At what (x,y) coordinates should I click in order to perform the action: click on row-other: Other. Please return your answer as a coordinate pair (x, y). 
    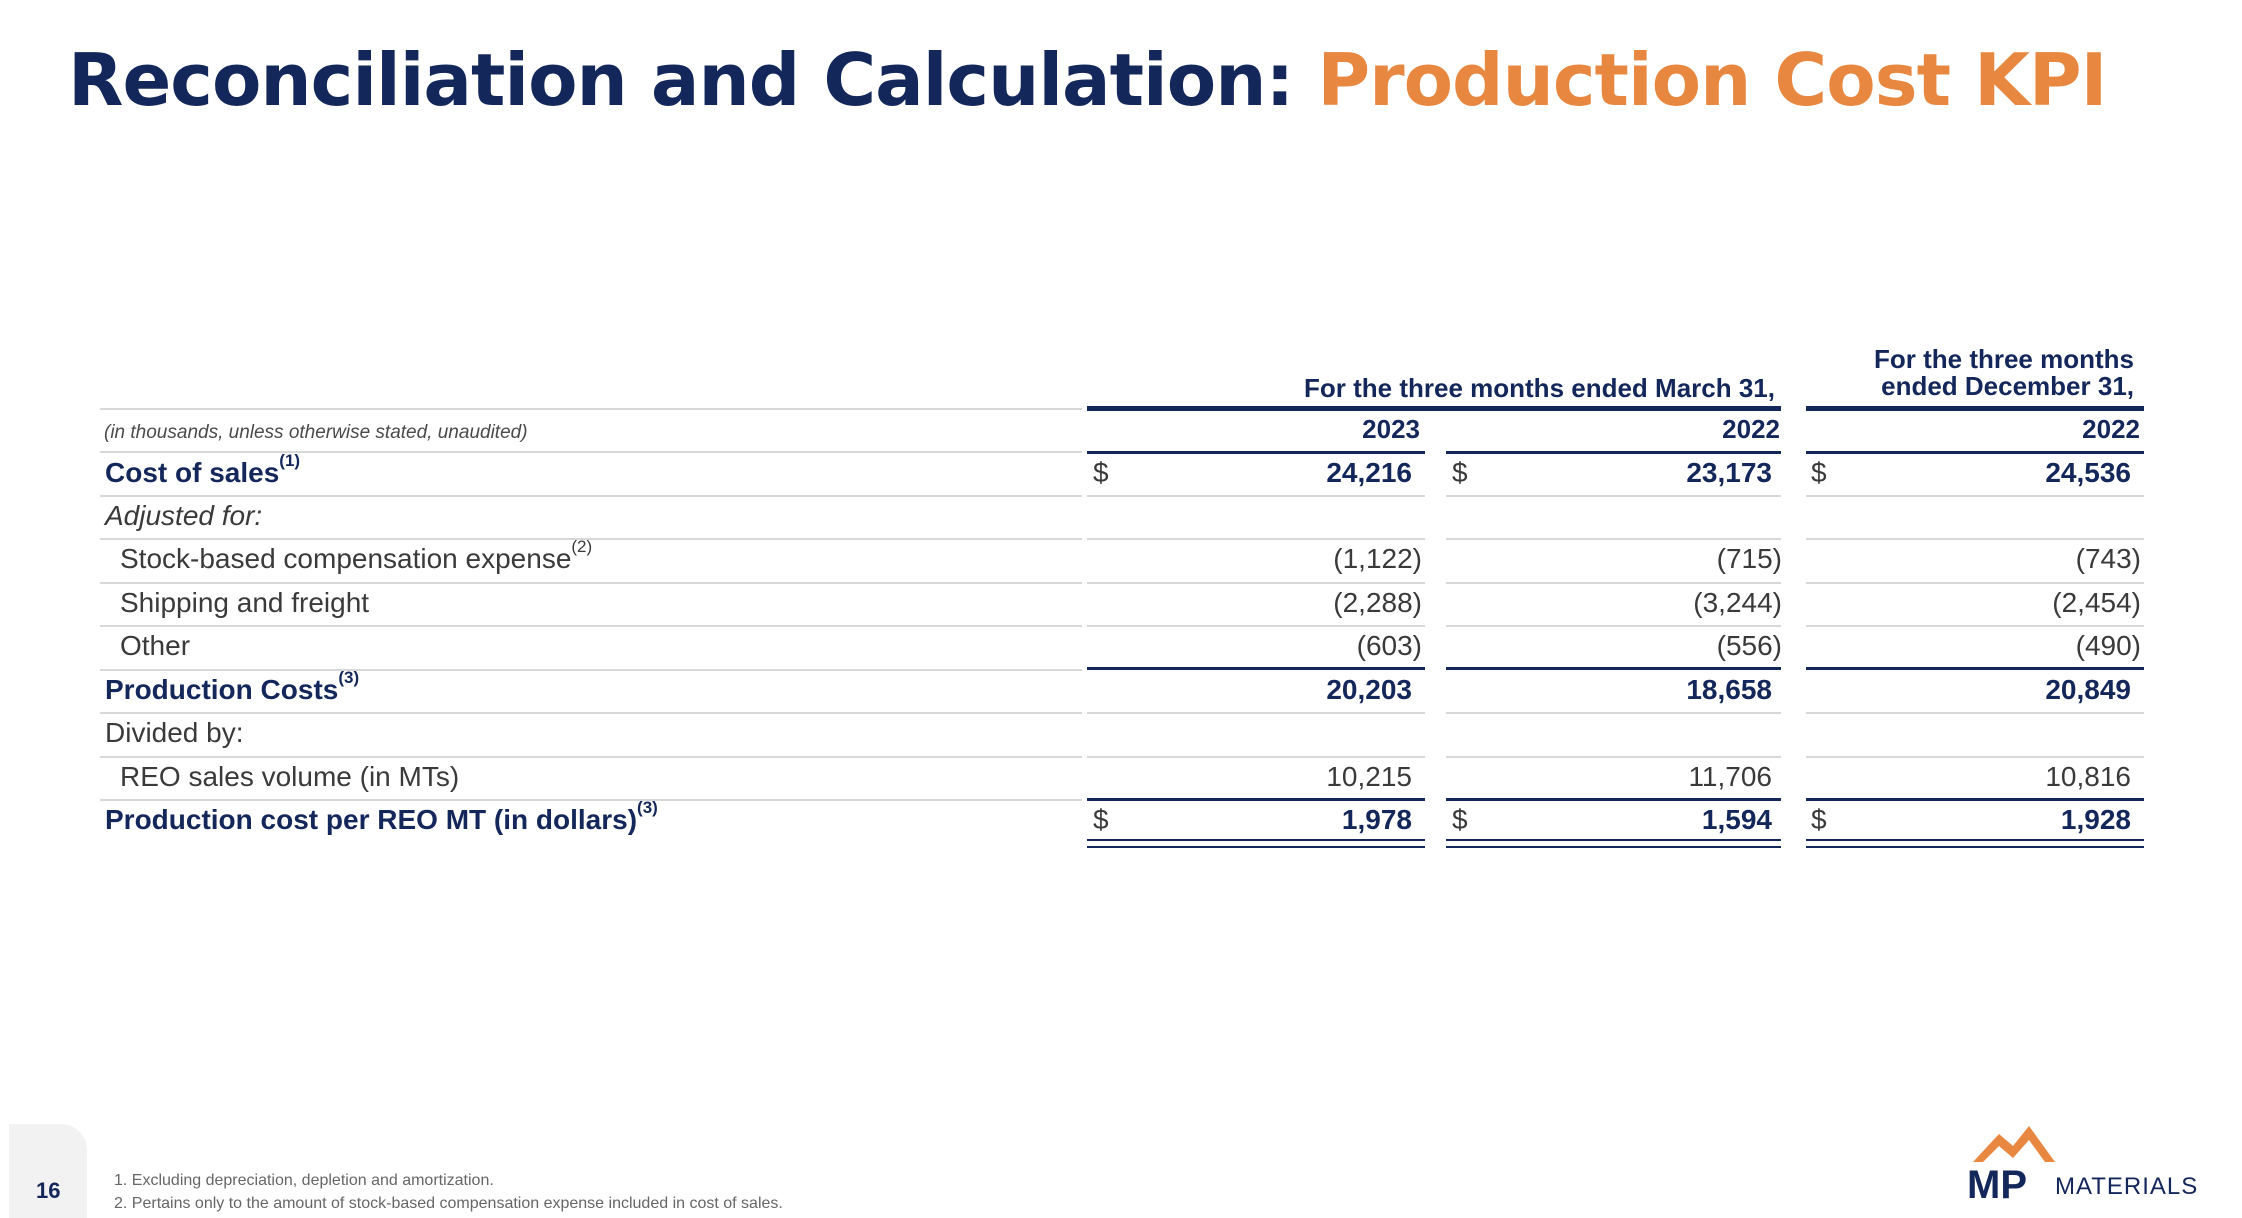
    Looking at the image, I should click on (155, 645).